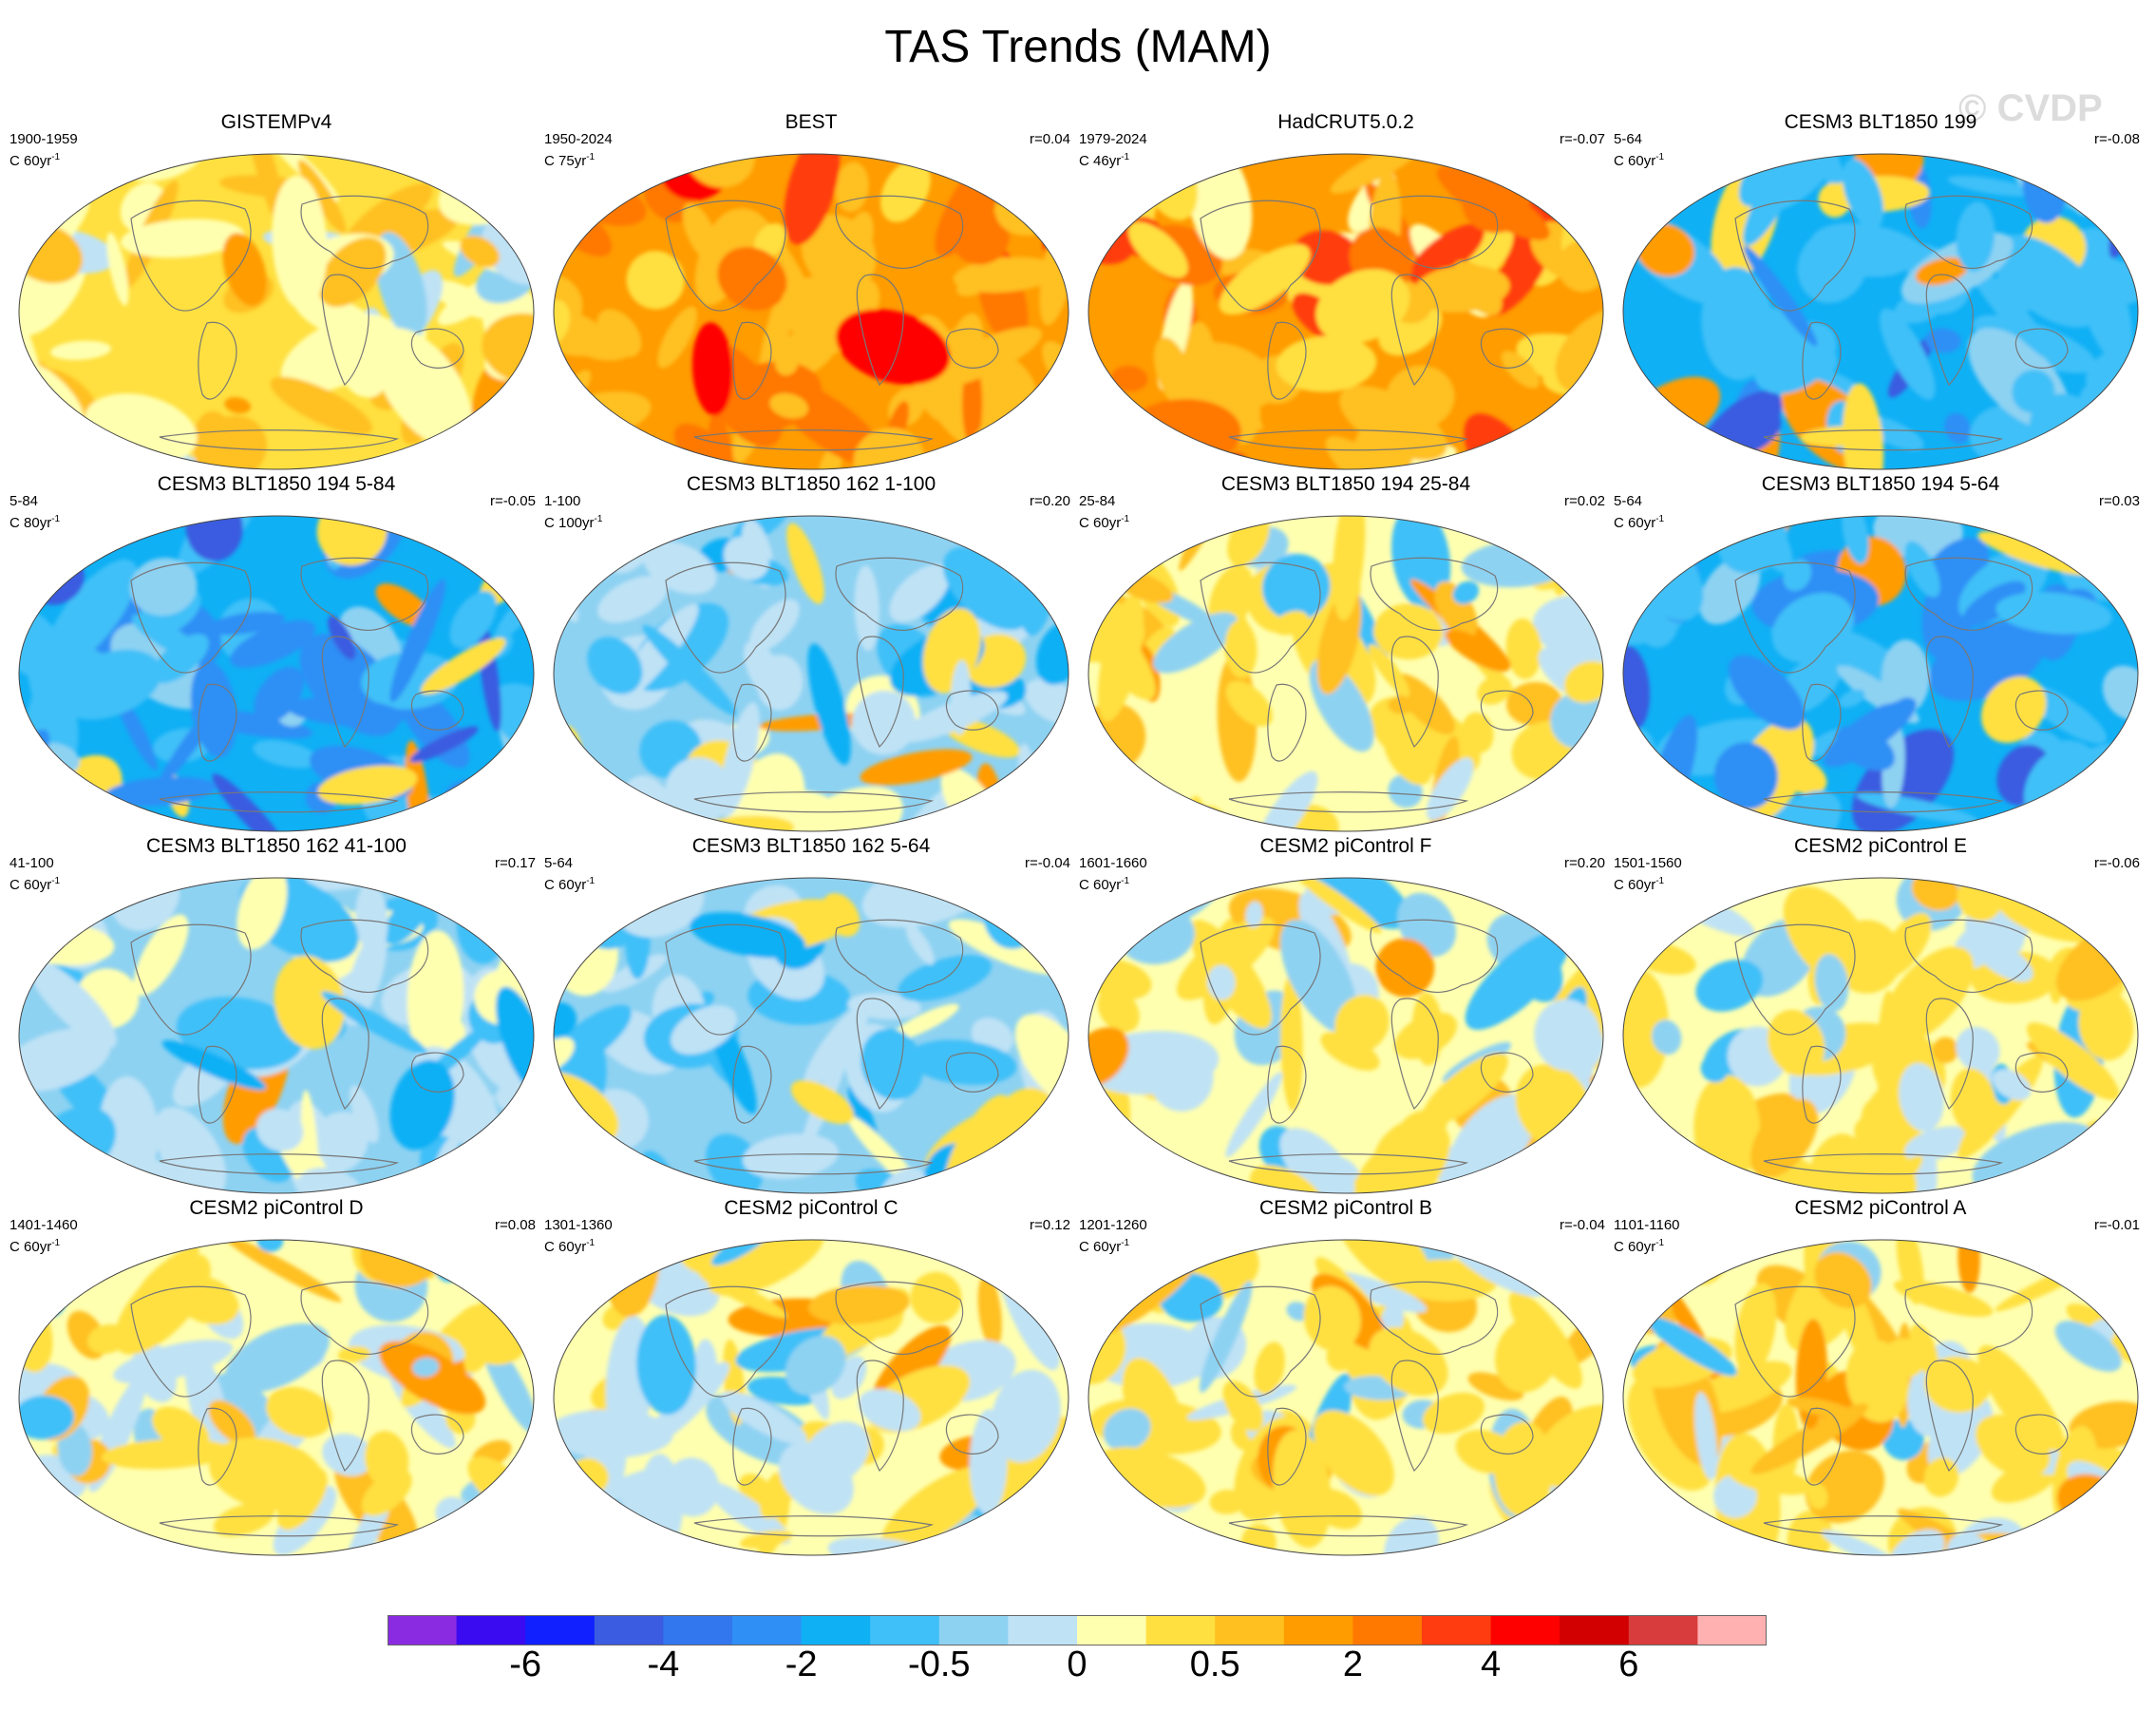  What do you see at coordinates (1113, 1225) in the screenshot?
I see `panel-period: 1201-1260` at bounding box center [1113, 1225].